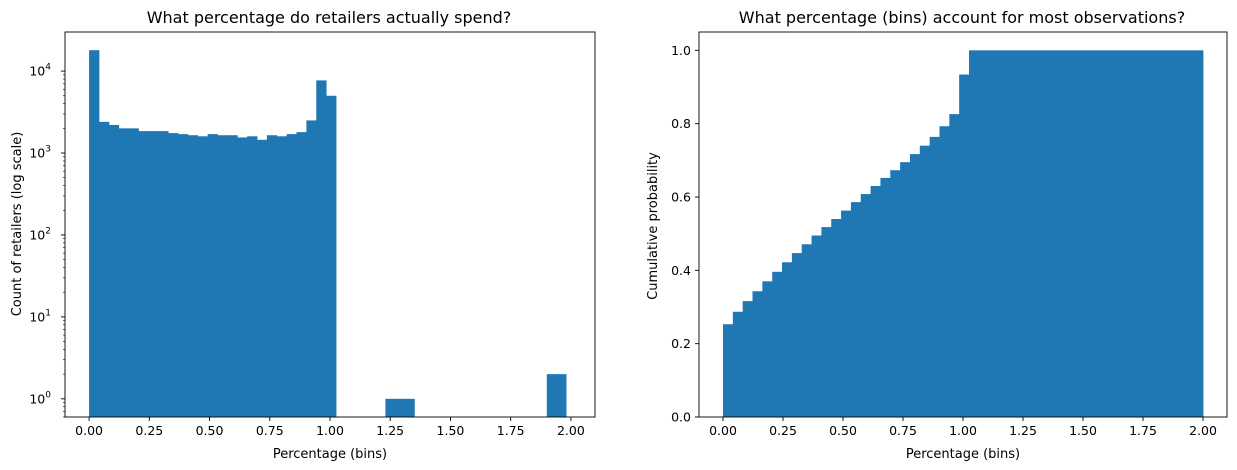 Image resolution: width=1237 pixels, height=470 pixels. I want to click on y-tick-label: 0.4, so click(681, 270).